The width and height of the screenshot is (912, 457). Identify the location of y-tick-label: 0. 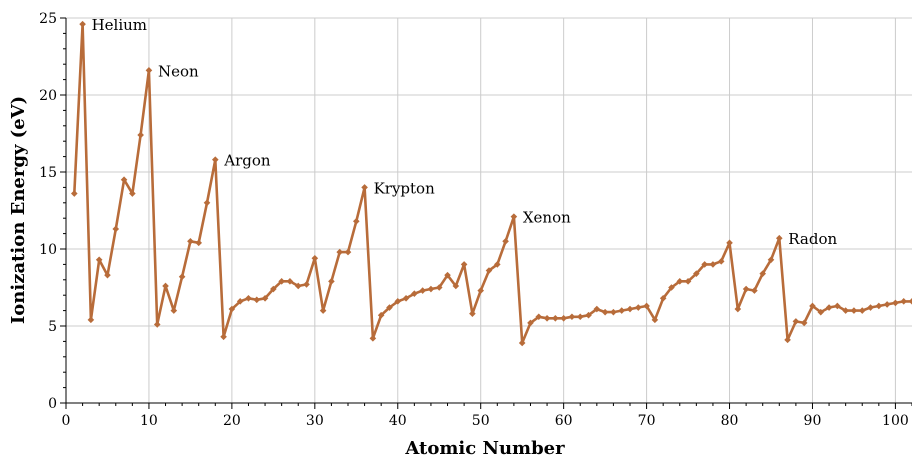
(52, 404).